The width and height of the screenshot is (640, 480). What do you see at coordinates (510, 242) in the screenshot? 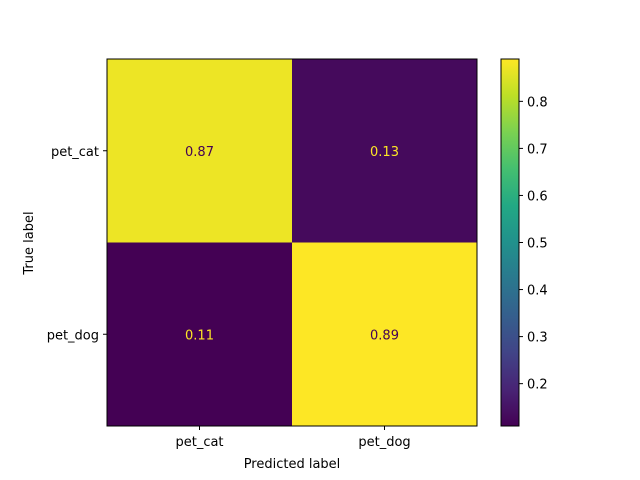
I see `colorbar` at bounding box center [510, 242].